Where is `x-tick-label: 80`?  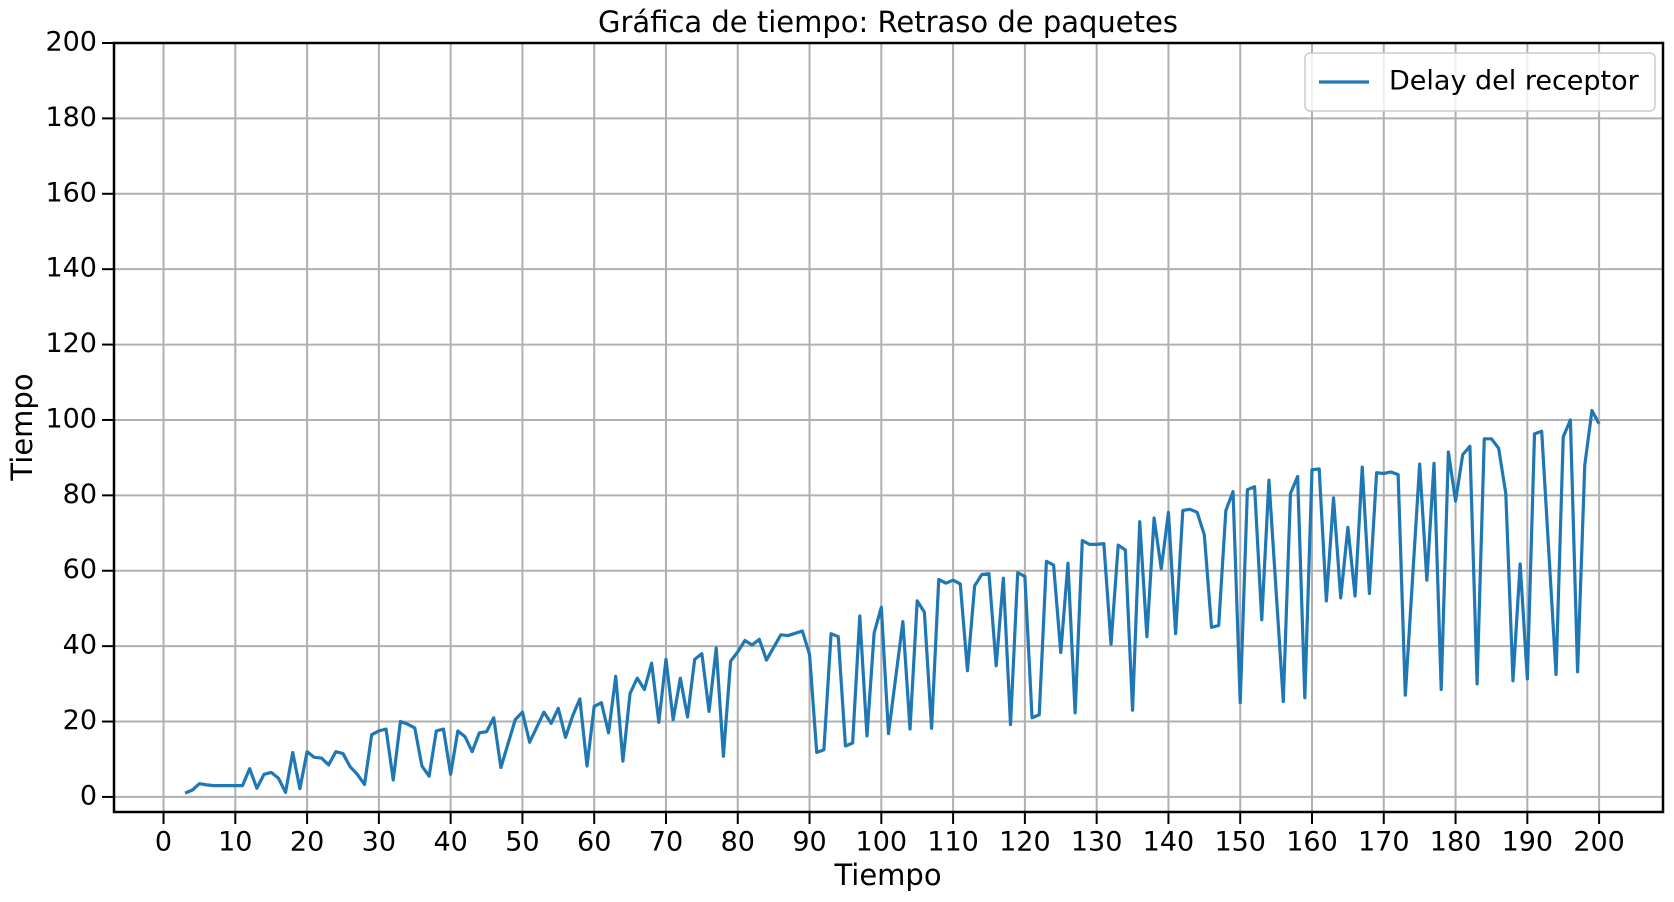
x-tick-label: 80 is located at coordinates (738, 842).